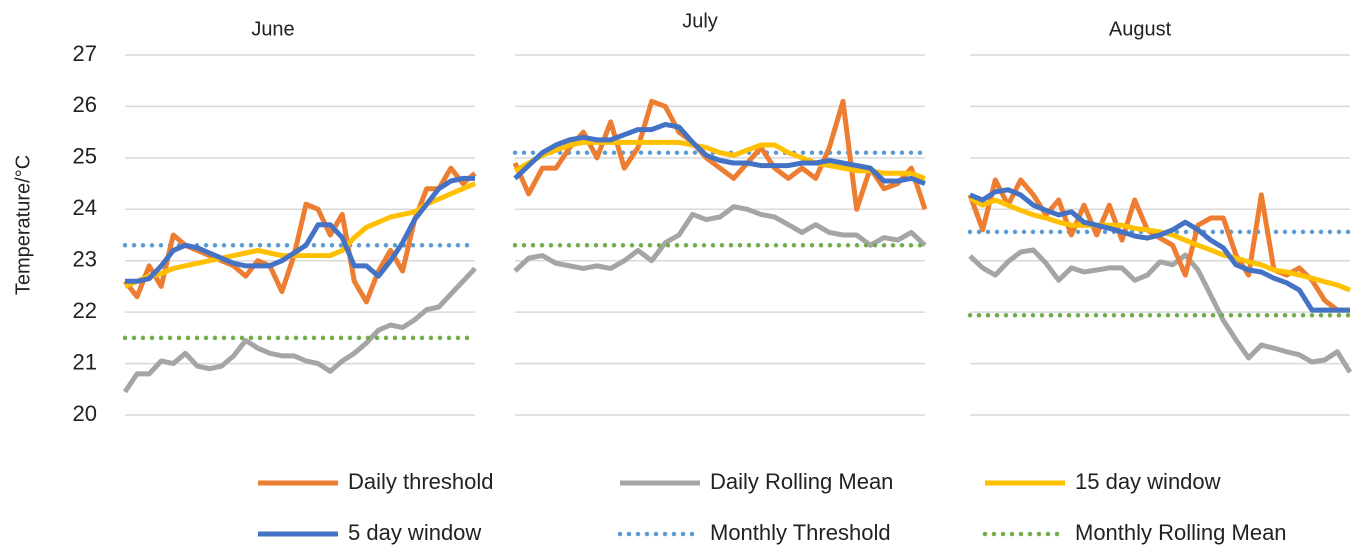  Describe the element at coordinates (85, 413) in the screenshot. I see `y-tick-label: 20` at that location.